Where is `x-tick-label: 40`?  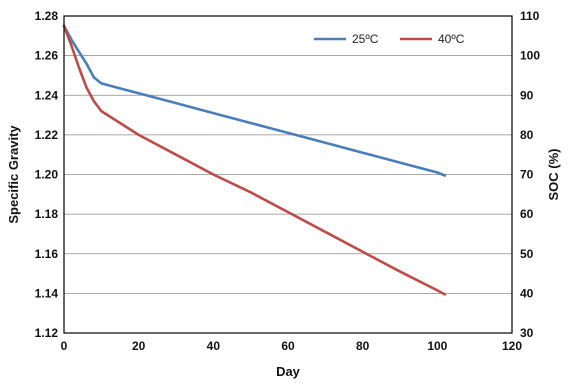
x-tick-label: 40 is located at coordinates (214, 346).